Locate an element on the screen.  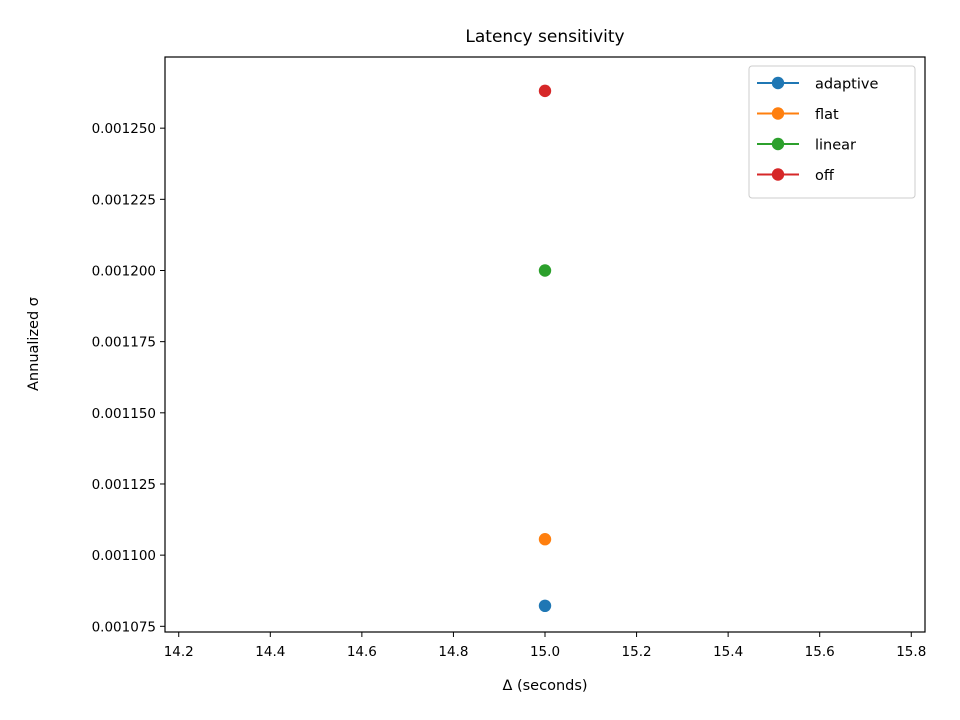
x-axis-label: Δ (seconds) is located at coordinates (544, 686).